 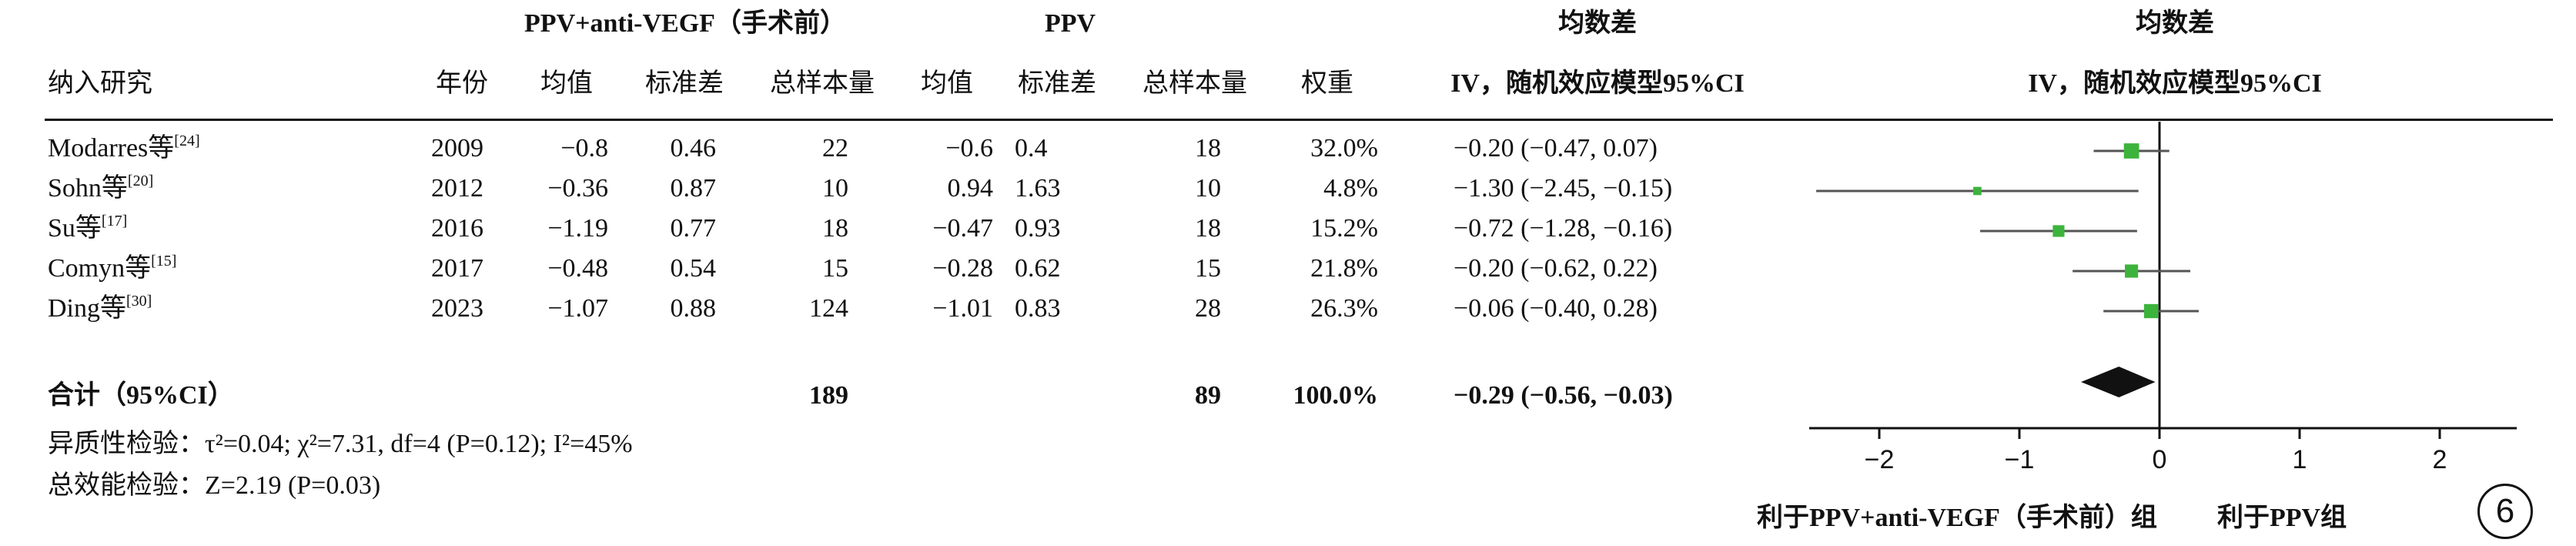 I want to click on n2-header: 总样本量, so click(x=1195, y=83).